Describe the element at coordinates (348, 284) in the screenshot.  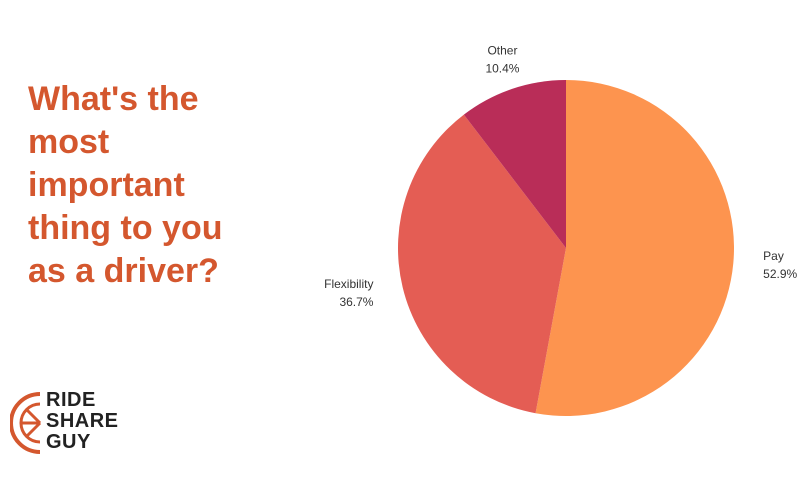
I see `slice-label: Flexibility` at that location.